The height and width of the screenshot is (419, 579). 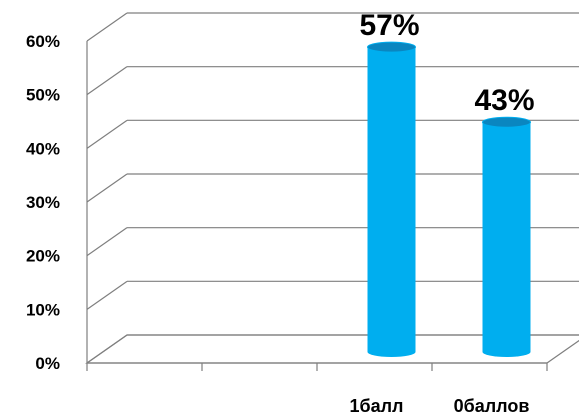 What do you see at coordinates (376, 406) in the screenshot?
I see `category-label: 1балл` at bounding box center [376, 406].